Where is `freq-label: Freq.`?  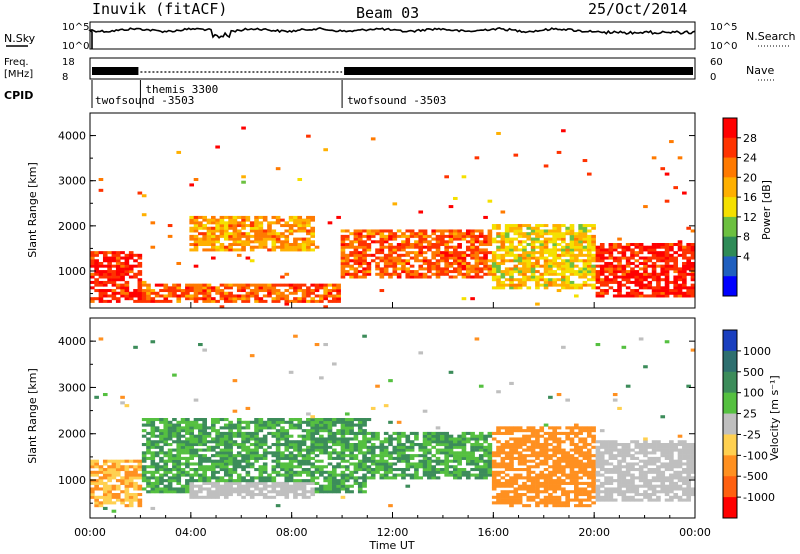 freq-label: Freq. is located at coordinates (16, 62).